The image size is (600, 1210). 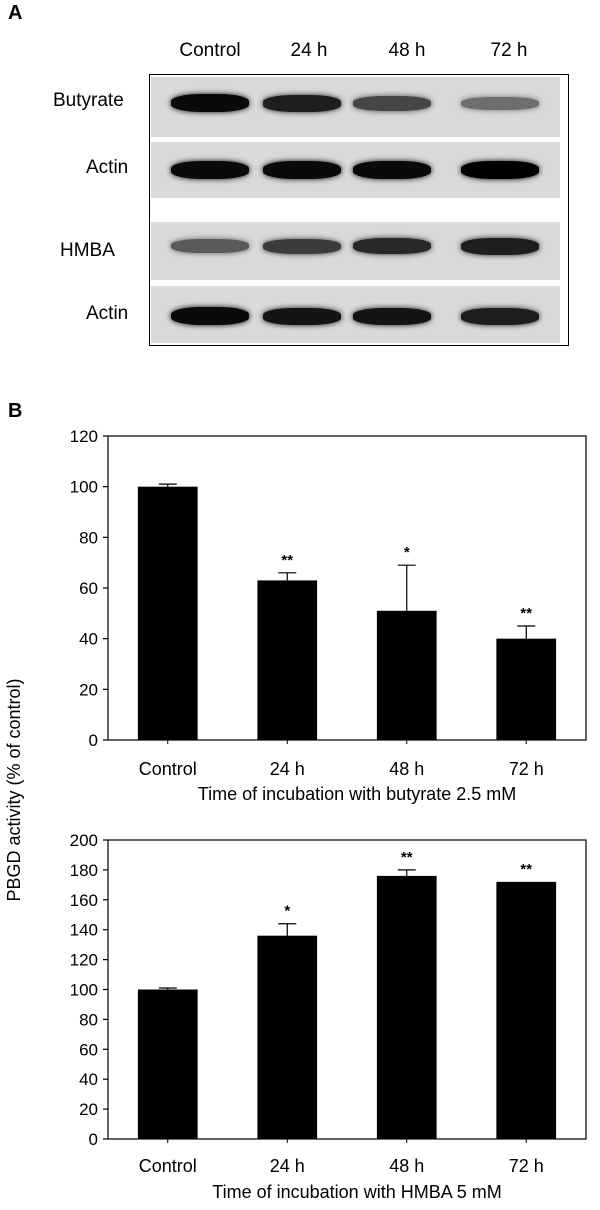 What do you see at coordinates (407, 50) in the screenshot?
I see `lane-label-48h: 48 h` at bounding box center [407, 50].